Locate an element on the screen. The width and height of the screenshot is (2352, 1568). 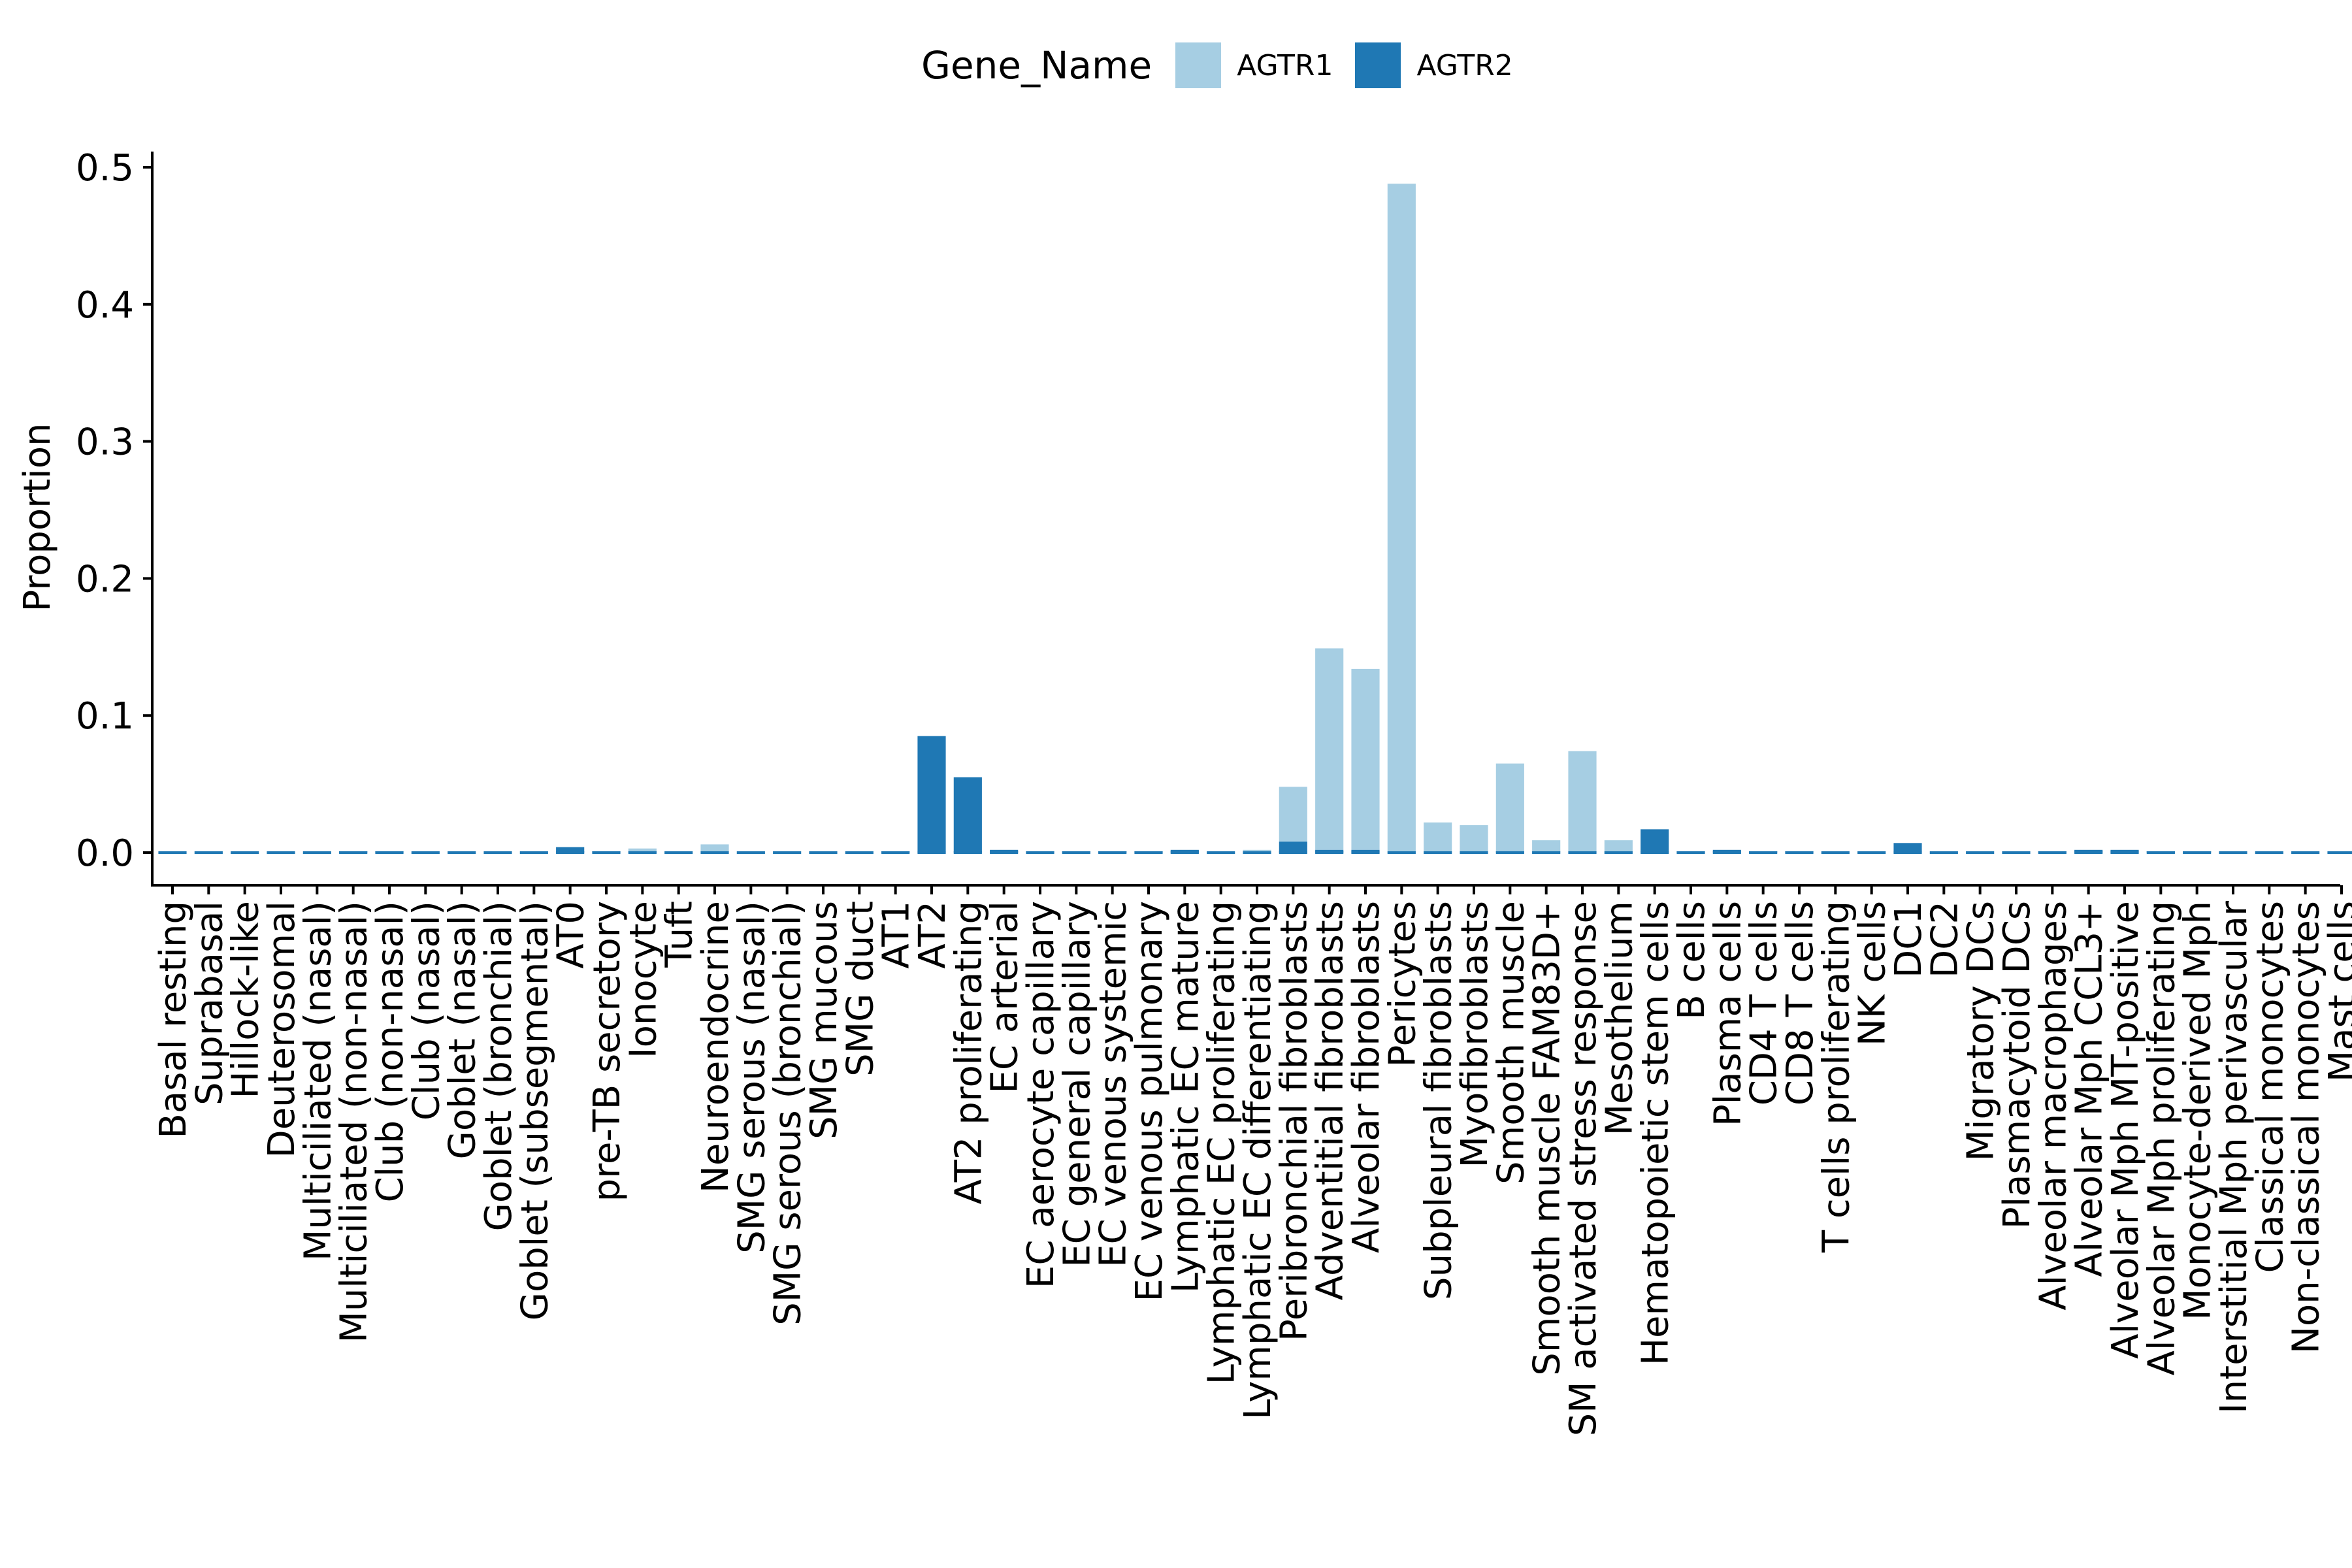
x-tick-label: Club (non-nasal) is located at coordinates (390, 1052).